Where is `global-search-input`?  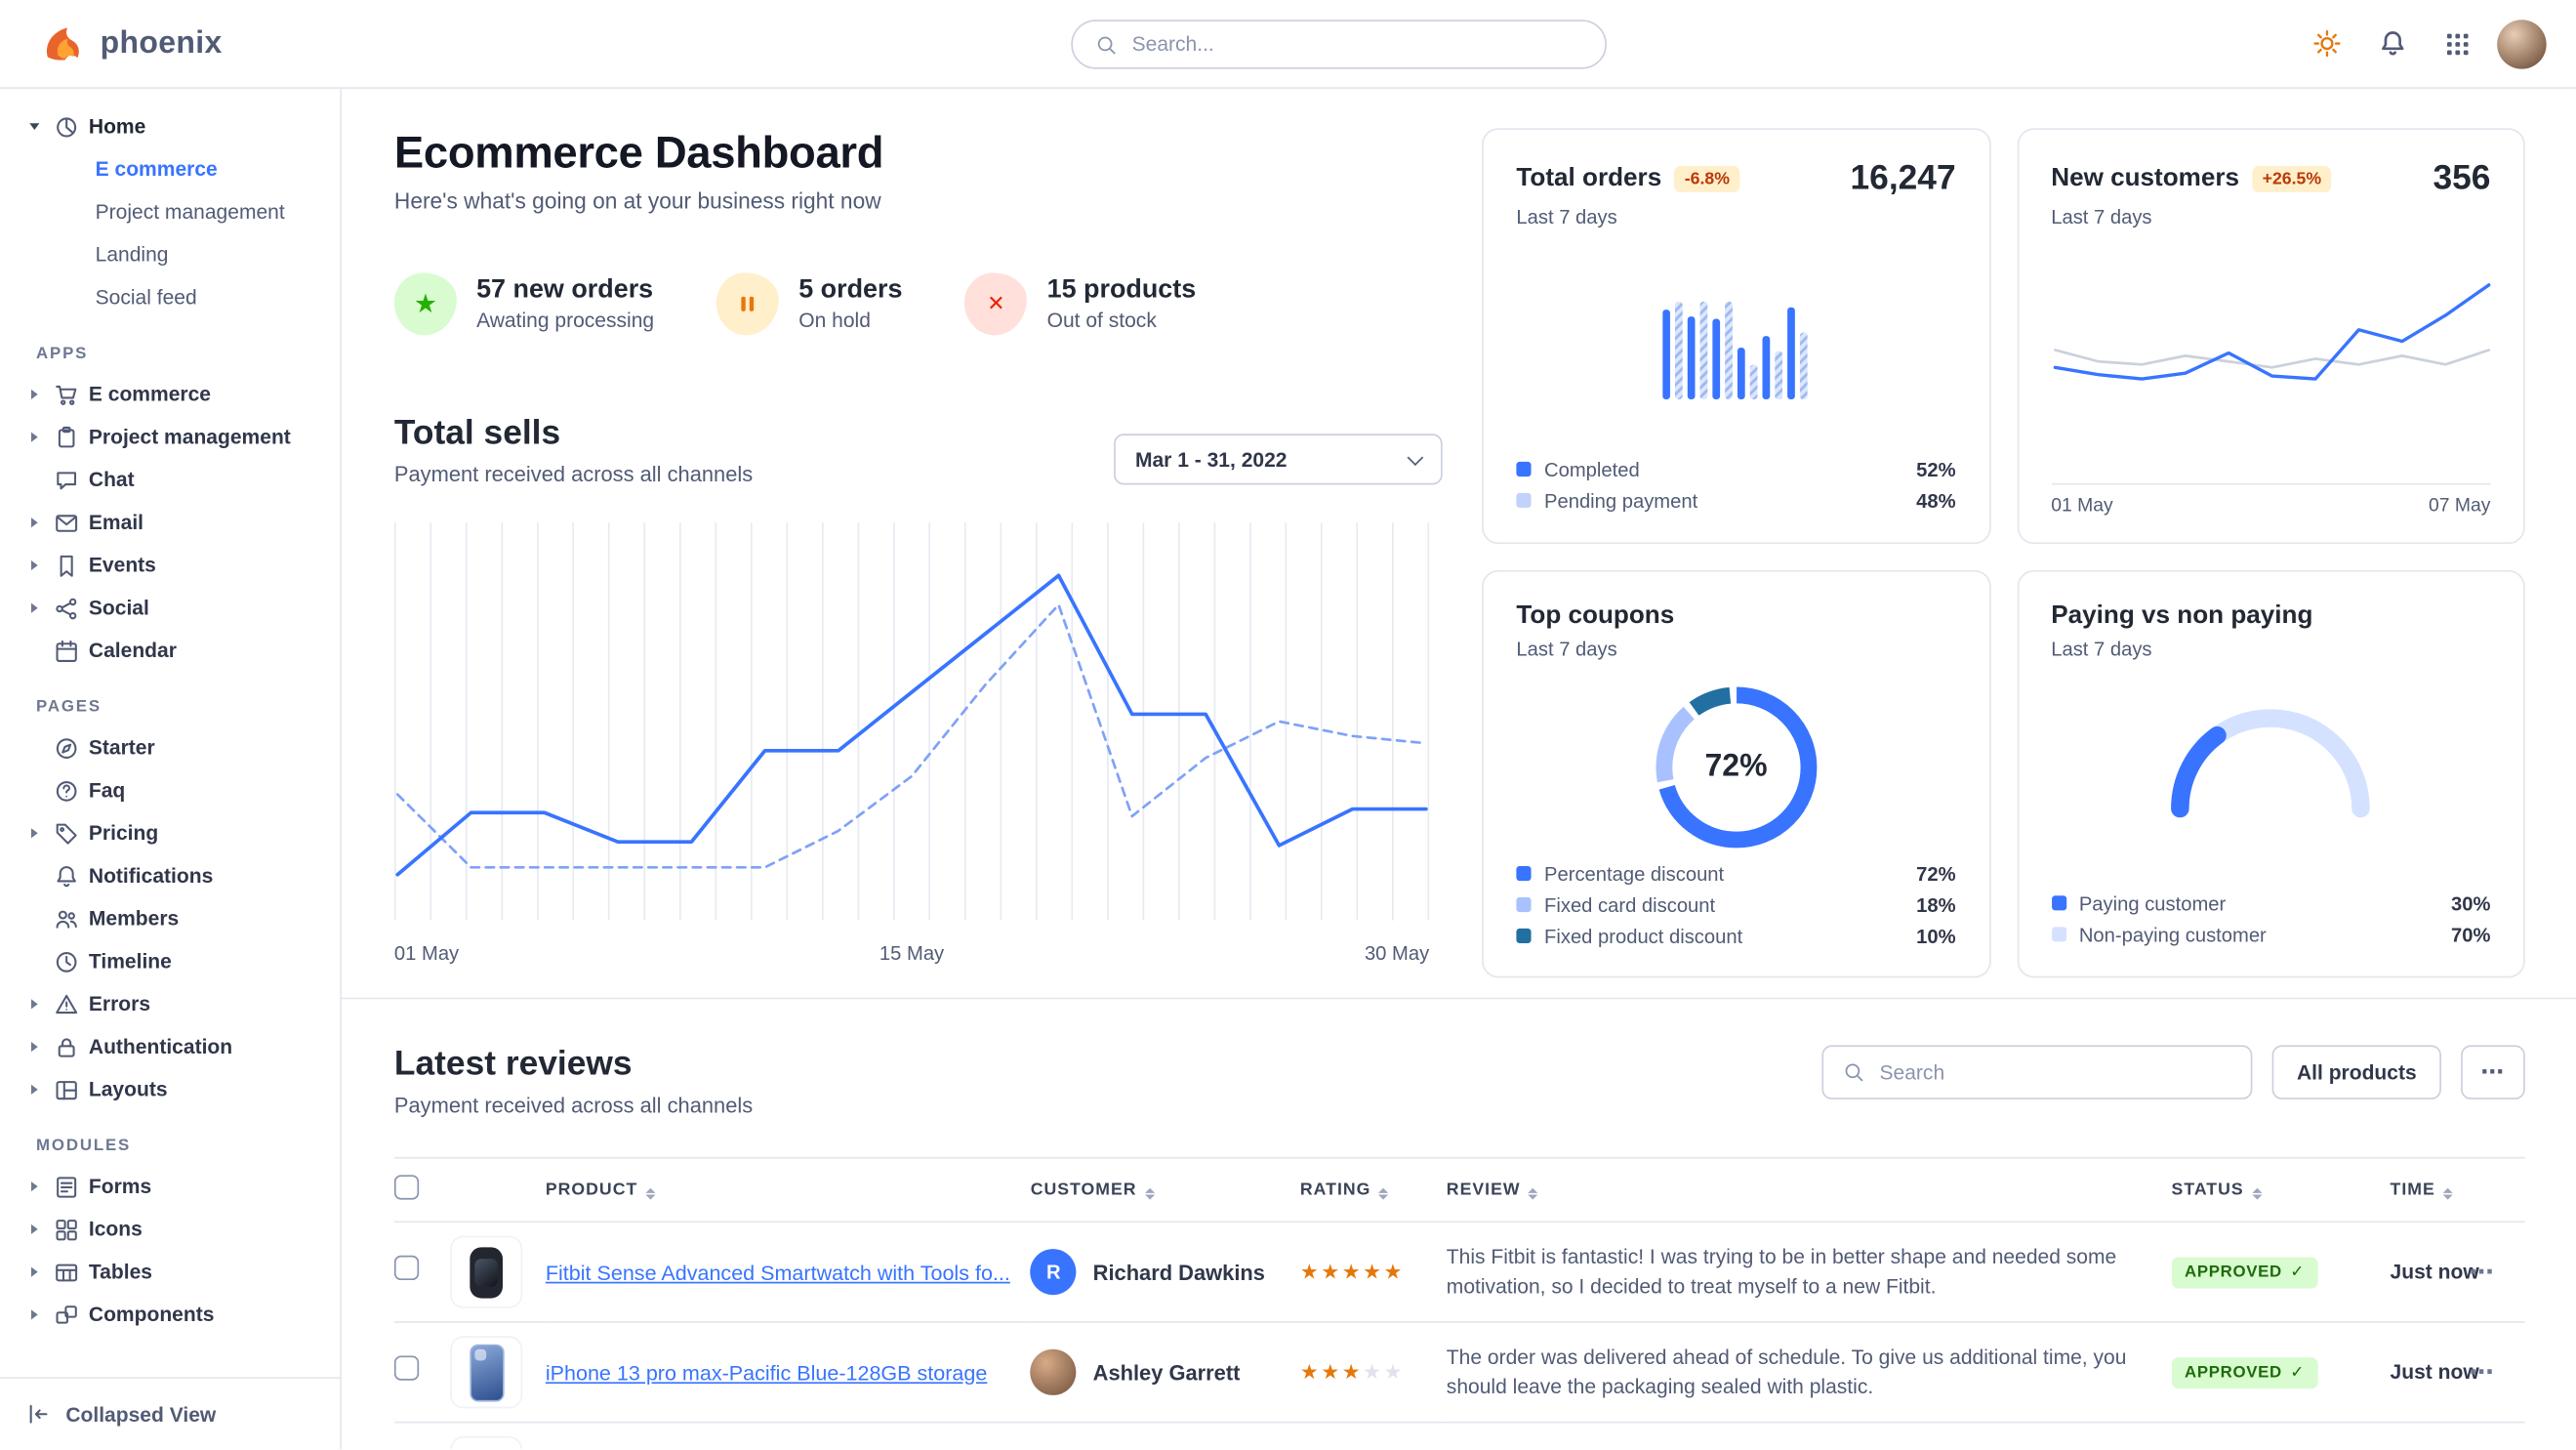 global-search-input is located at coordinates (1356, 44).